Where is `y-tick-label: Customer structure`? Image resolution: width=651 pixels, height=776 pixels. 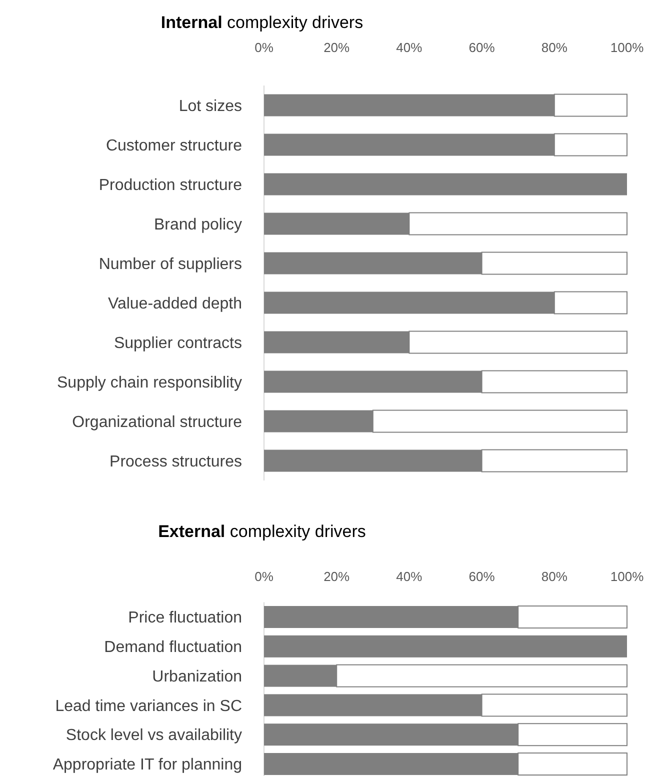 y-tick-label: Customer structure is located at coordinates (174, 145).